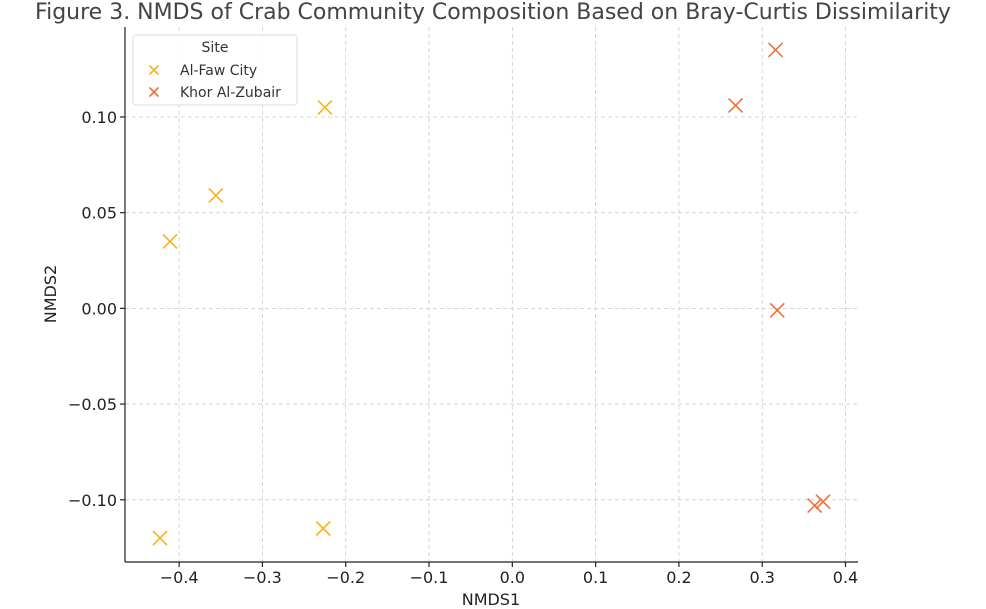  What do you see at coordinates (218, 71) in the screenshot?
I see `legend-entry-label: Al-Faw City` at bounding box center [218, 71].